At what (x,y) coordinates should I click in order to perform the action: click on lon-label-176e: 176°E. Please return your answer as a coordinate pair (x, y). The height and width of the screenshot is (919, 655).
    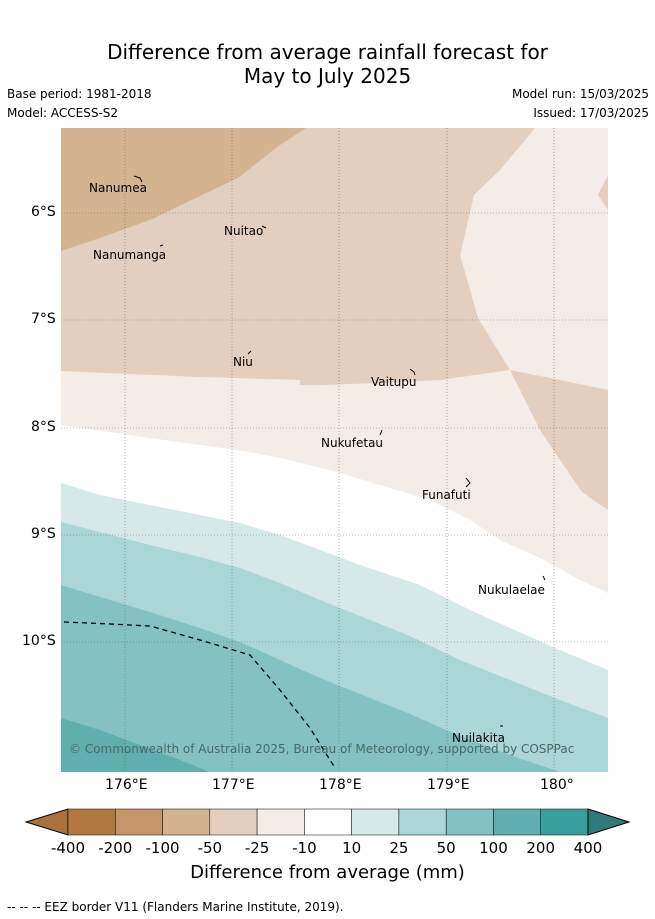
    Looking at the image, I should click on (126, 785).